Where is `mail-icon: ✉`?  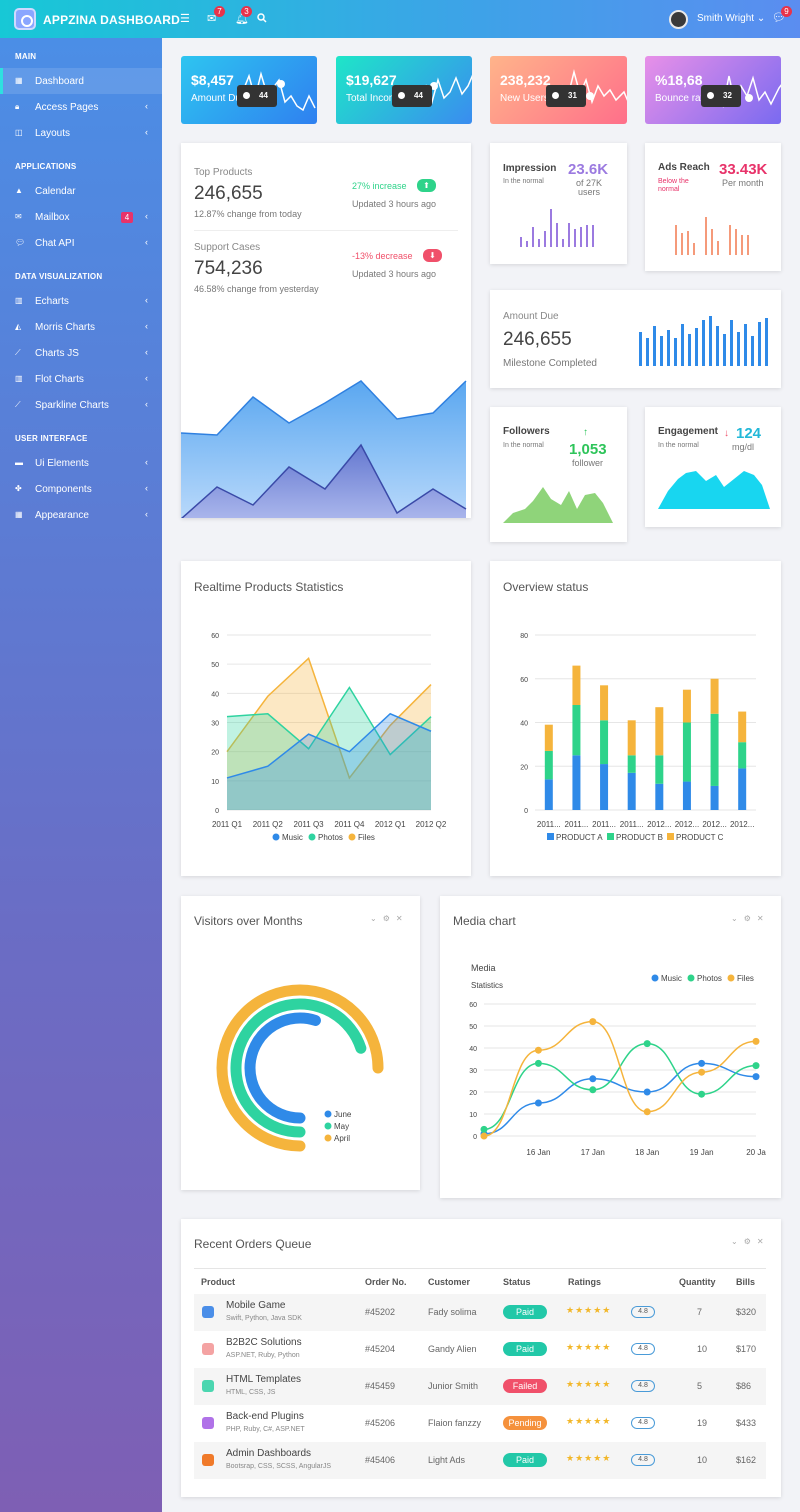
mail-icon: ✉ is located at coordinates (212, 19).